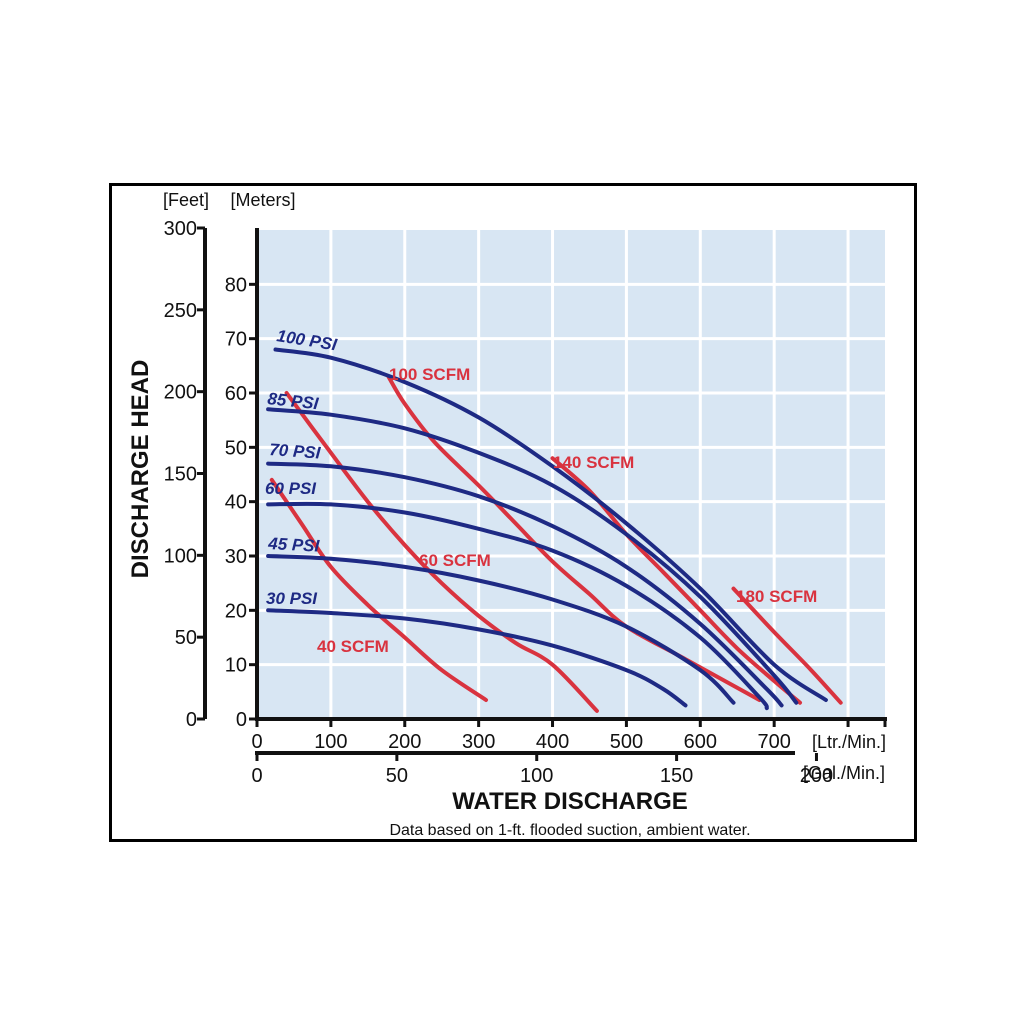 Image resolution: width=1028 pixels, height=1028 pixels. What do you see at coordinates (296, 451) in the screenshot?
I see `pressure-curve-label: 70 PSI` at bounding box center [296, 451].